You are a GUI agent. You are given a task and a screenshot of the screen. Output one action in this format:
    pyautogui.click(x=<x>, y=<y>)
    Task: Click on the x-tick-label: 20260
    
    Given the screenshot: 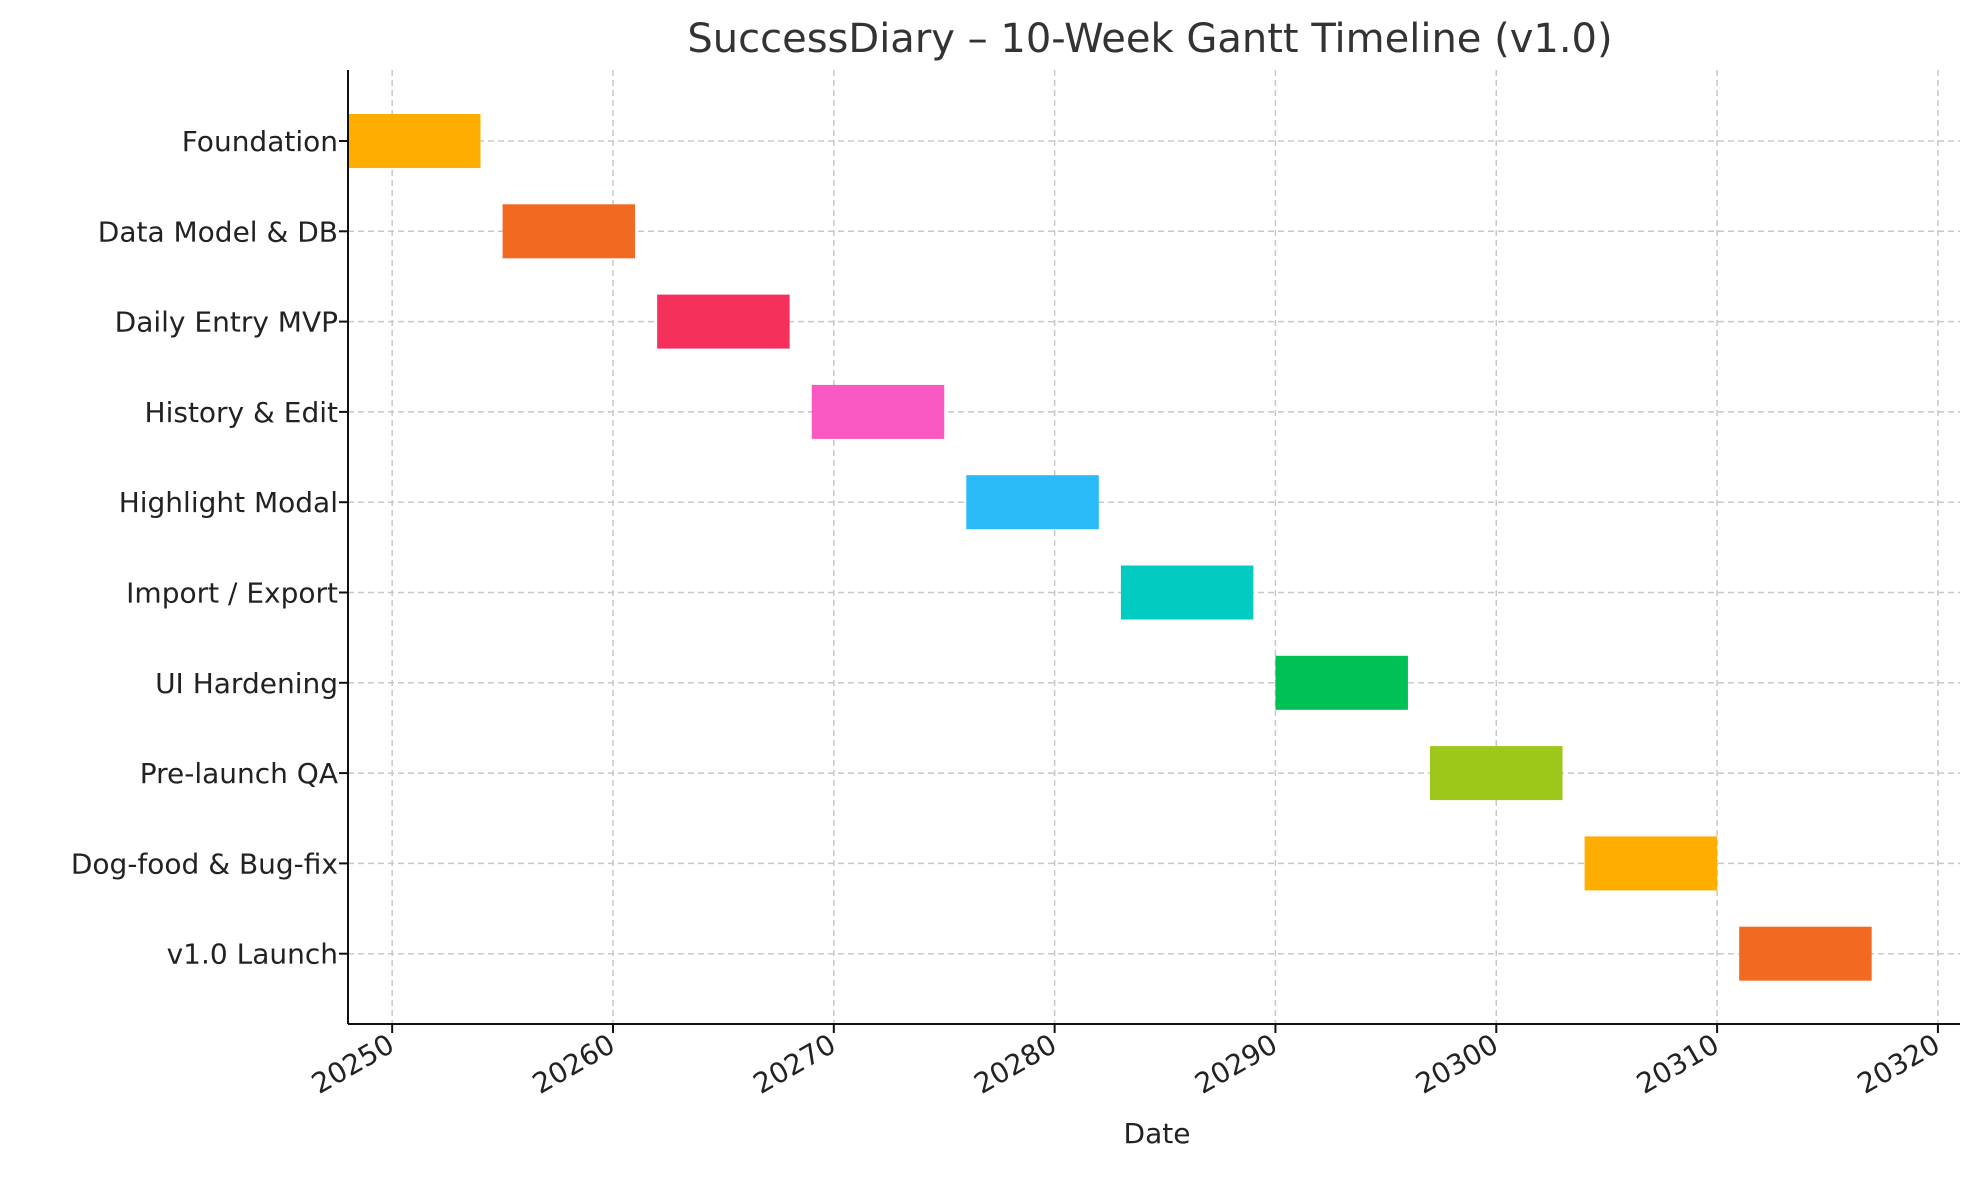 What is the action you would take?
    pyautogui.click(x=574, y=1063)
    